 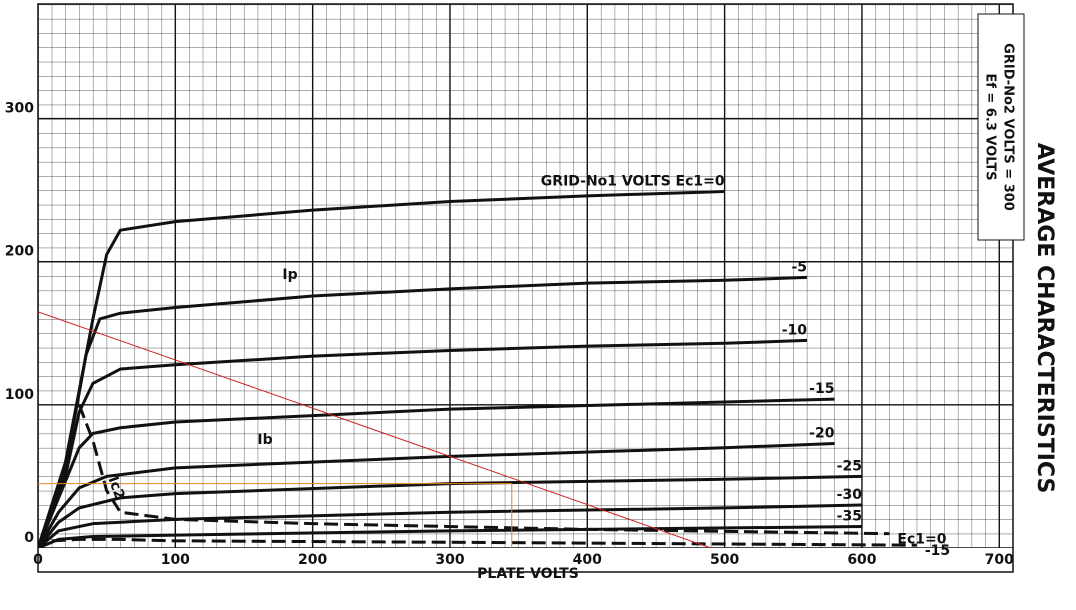 What do you see at coordinates (849, 466) in the screenshot?
I see `curve-label: -25` at bounding box center [849, 466].